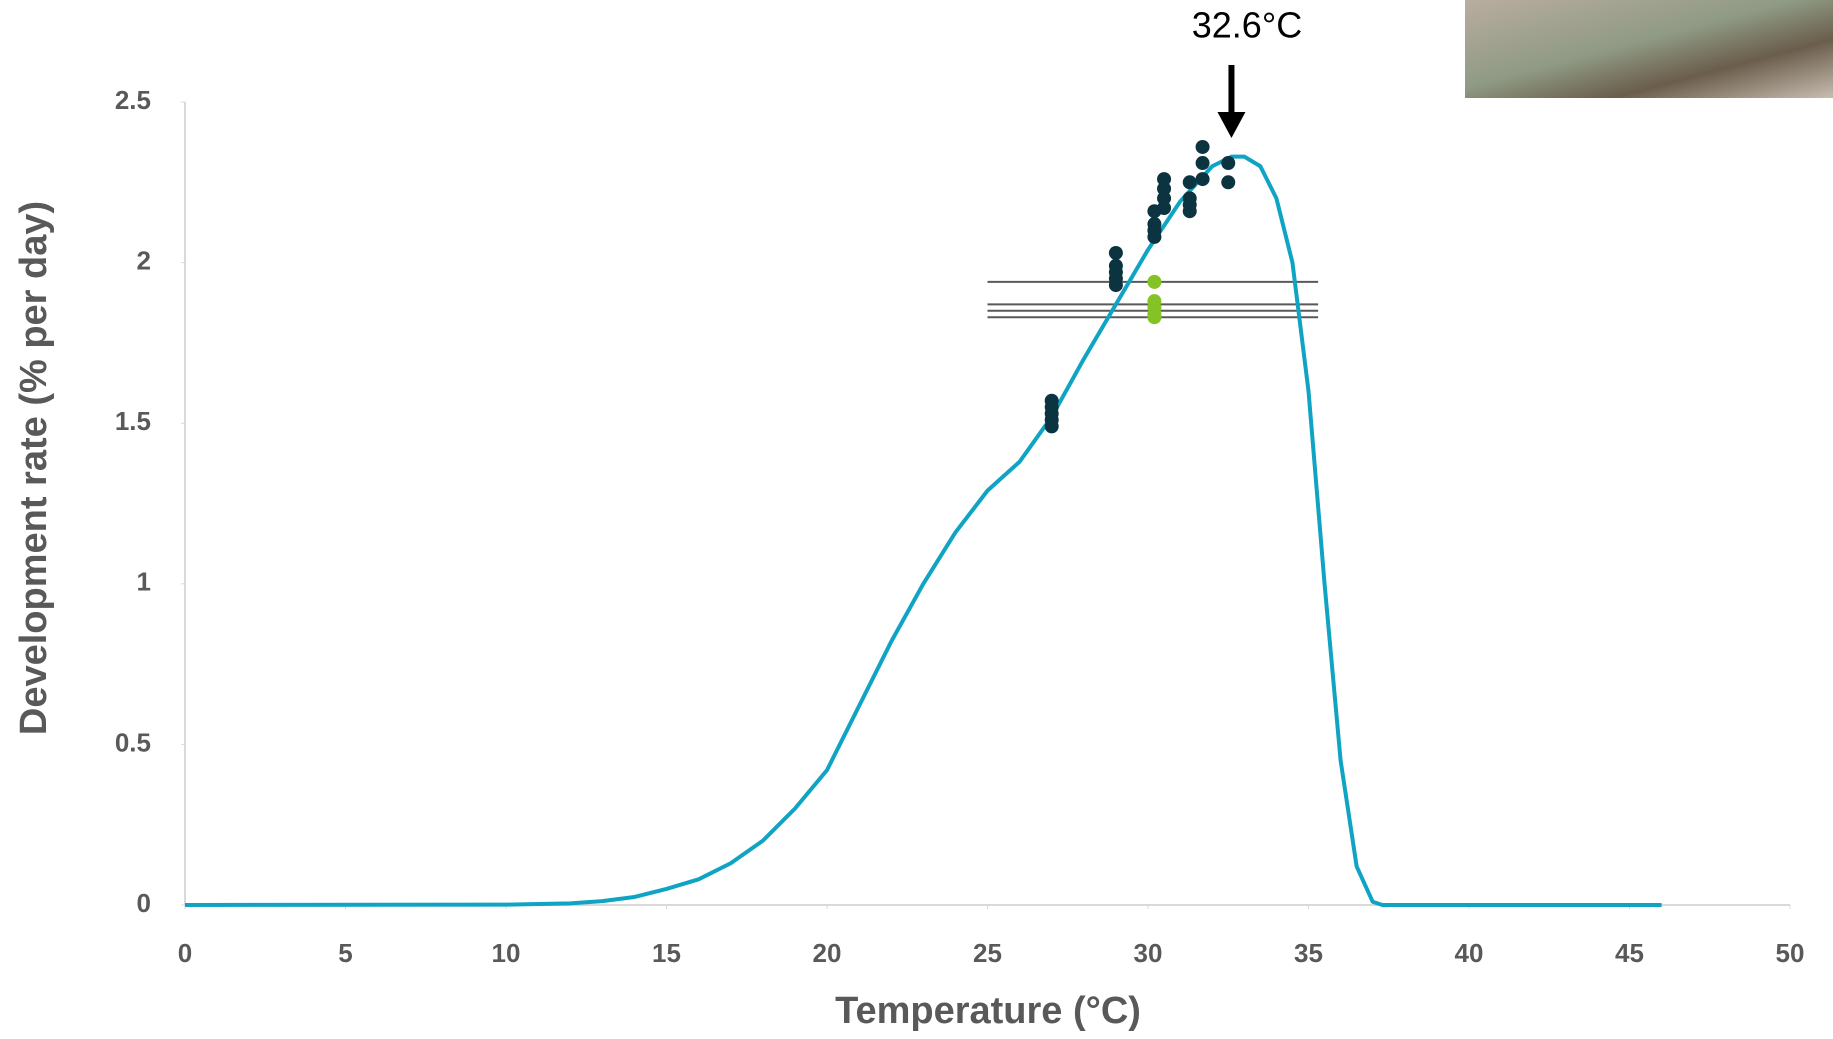  I want to click on y-tick-label: 1.5, so click(133, 421).